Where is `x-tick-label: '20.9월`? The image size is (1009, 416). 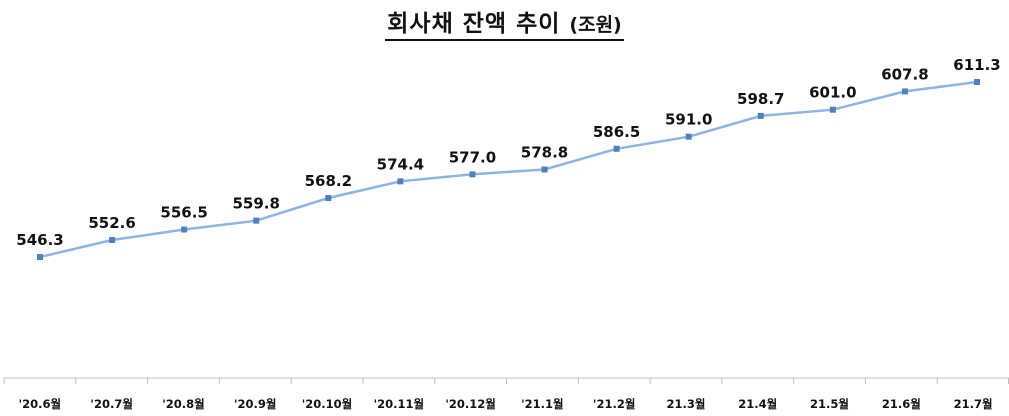 x-tick-label: '20.9월 is located at coordinates (255, 404).